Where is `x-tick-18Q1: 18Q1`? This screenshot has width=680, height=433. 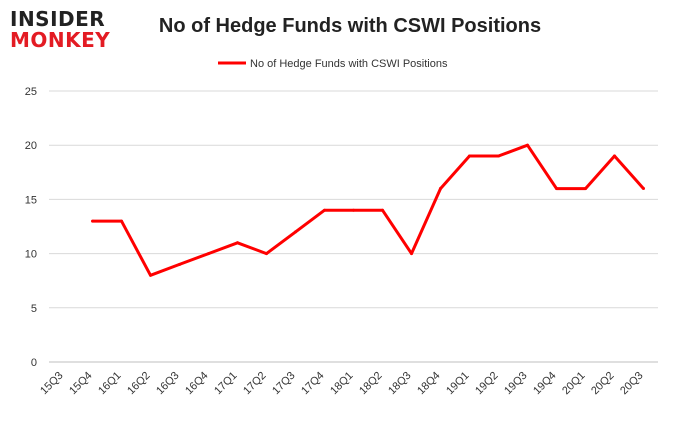 x-tick-18Q1: 18Q1 is located at coordinates (342, 384).